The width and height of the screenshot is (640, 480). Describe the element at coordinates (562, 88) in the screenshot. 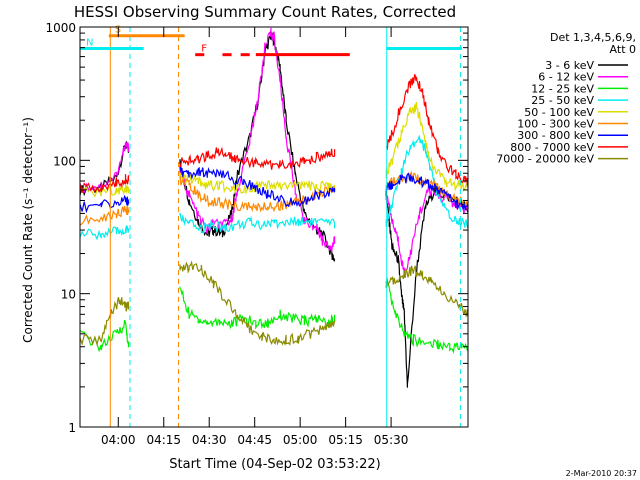

I see `legend-label: 12 - 25 keV` at that location.